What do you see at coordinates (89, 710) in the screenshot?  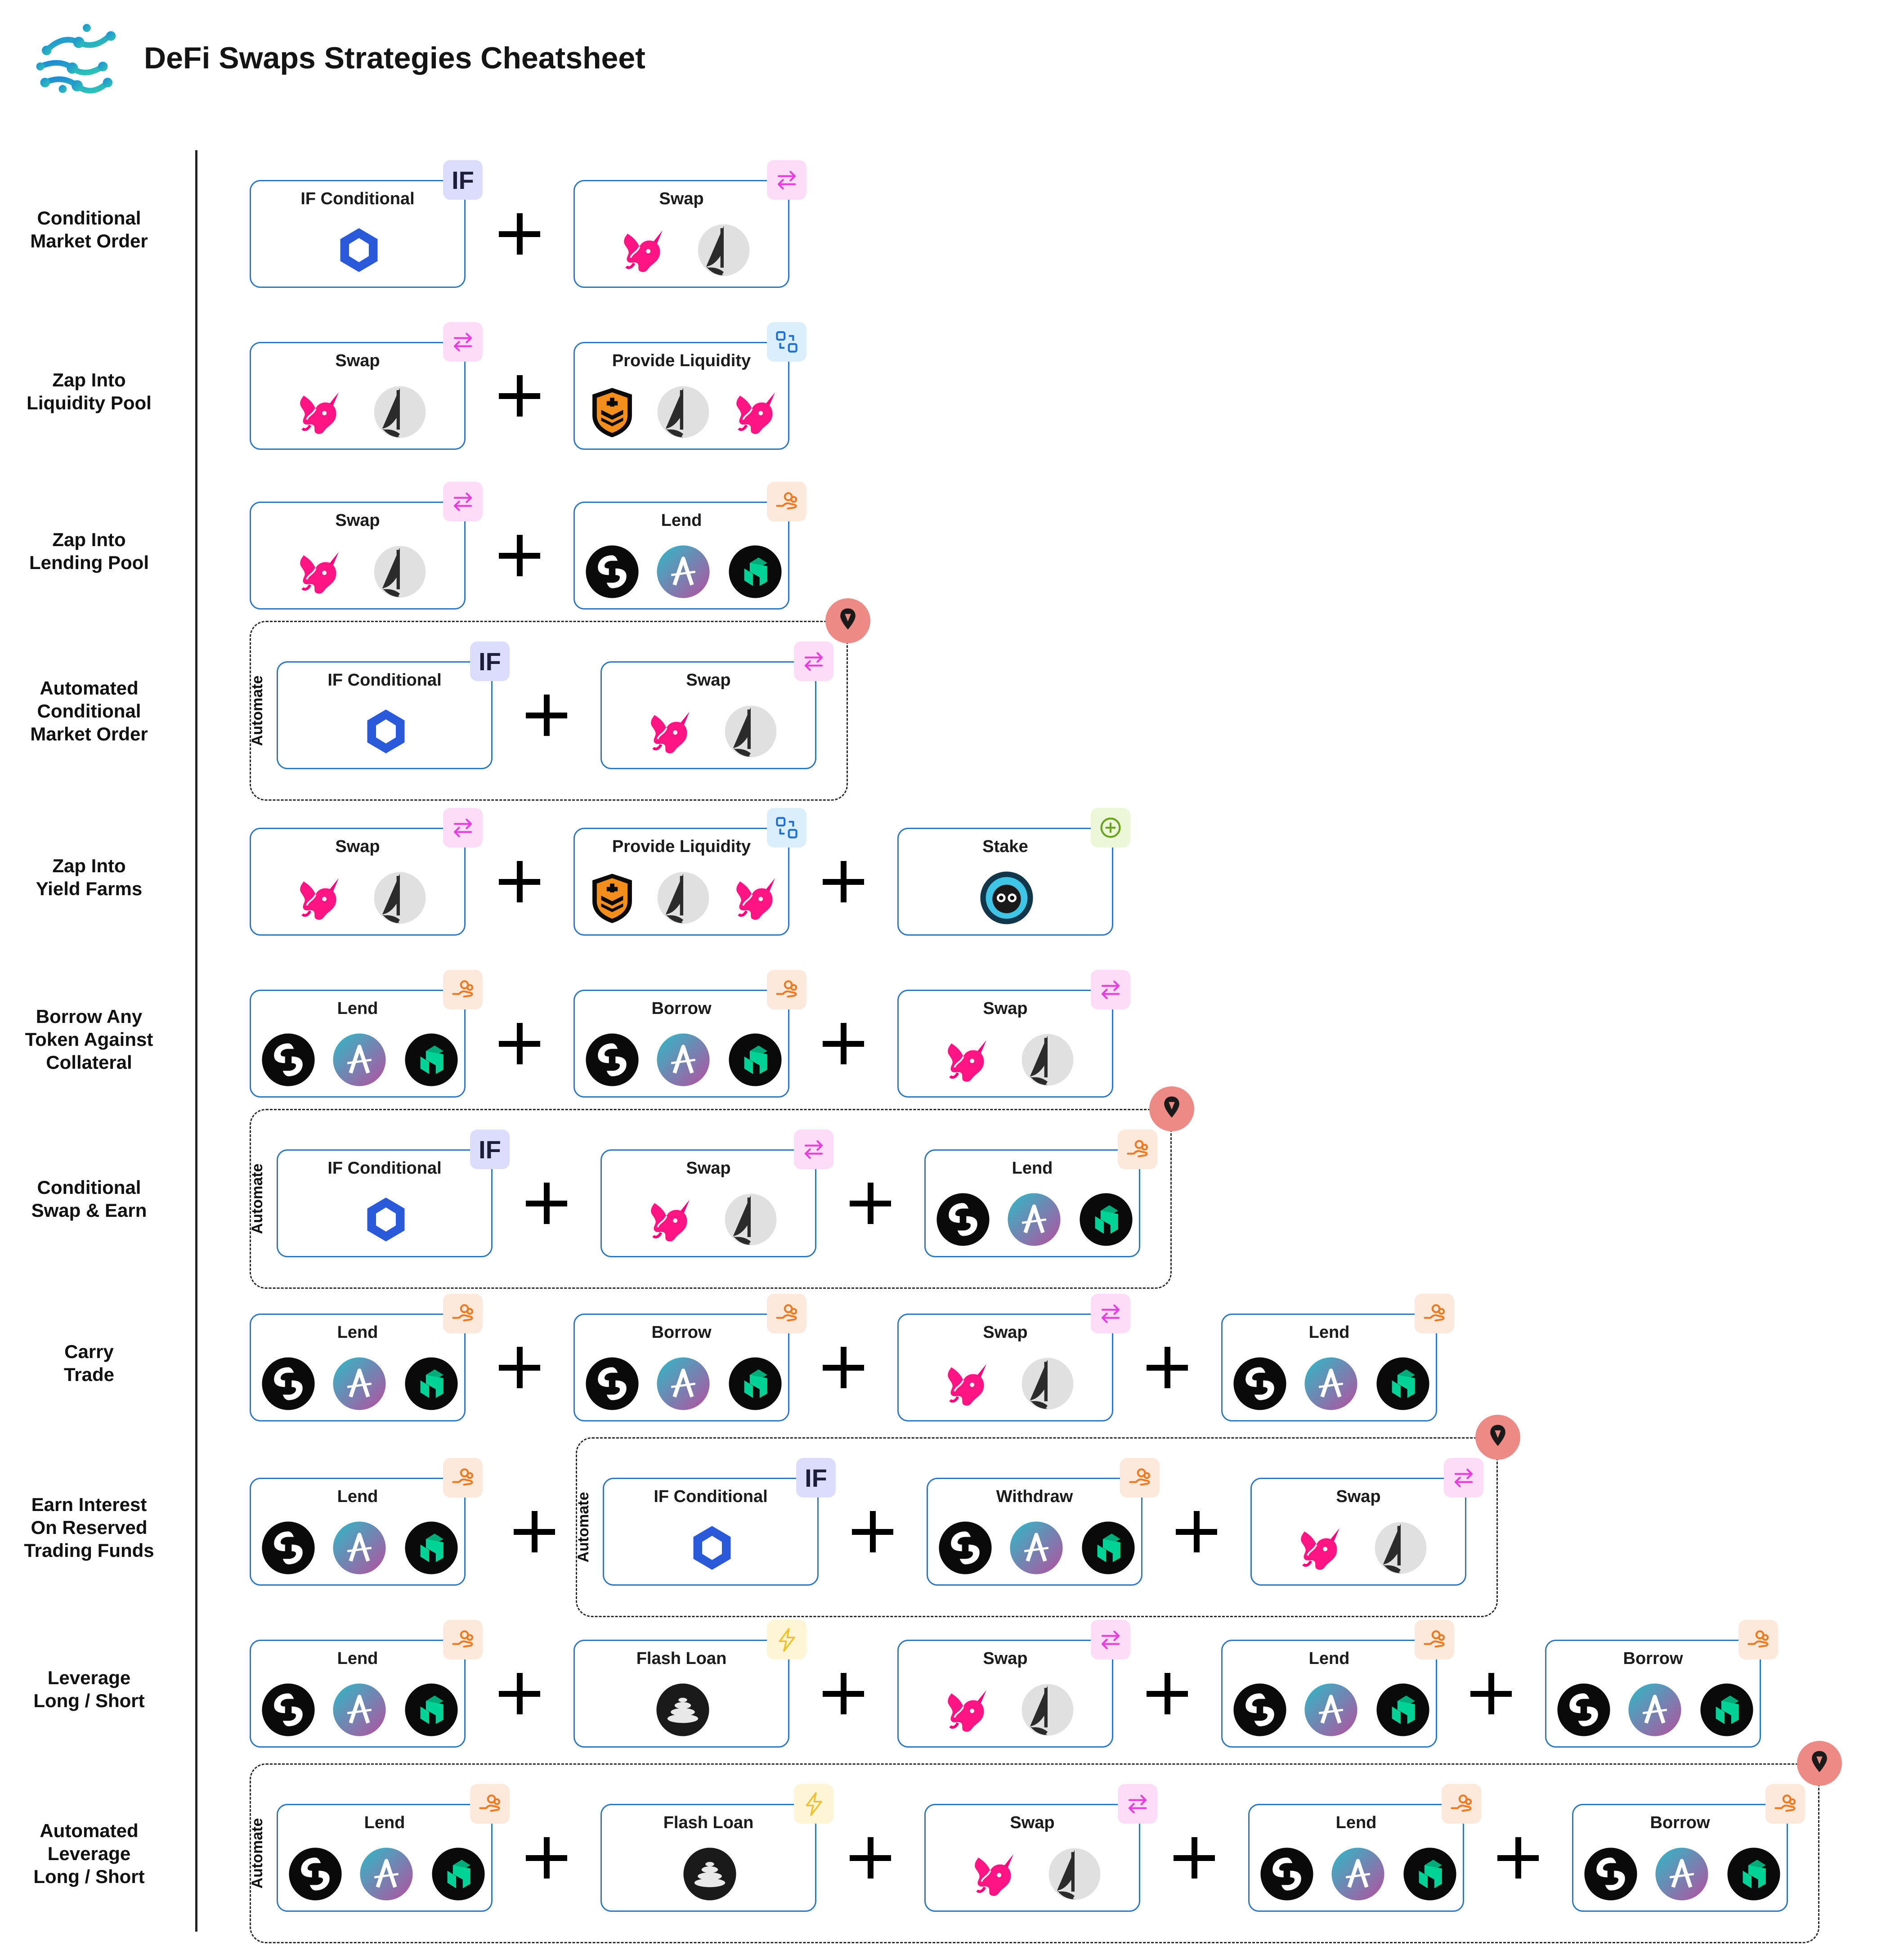 I see `row-label: Automated Conditional Market Order` at bounding box center [89, 710].